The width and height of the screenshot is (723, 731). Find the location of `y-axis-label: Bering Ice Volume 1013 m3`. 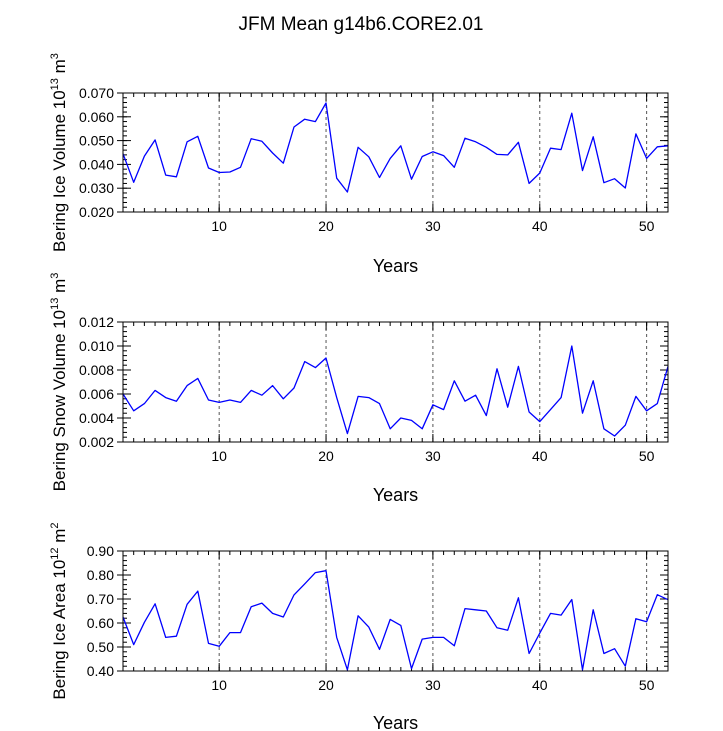

y-axis-label: Bering Ice Volume 1013 m3 is located at coordinates (59, 152).